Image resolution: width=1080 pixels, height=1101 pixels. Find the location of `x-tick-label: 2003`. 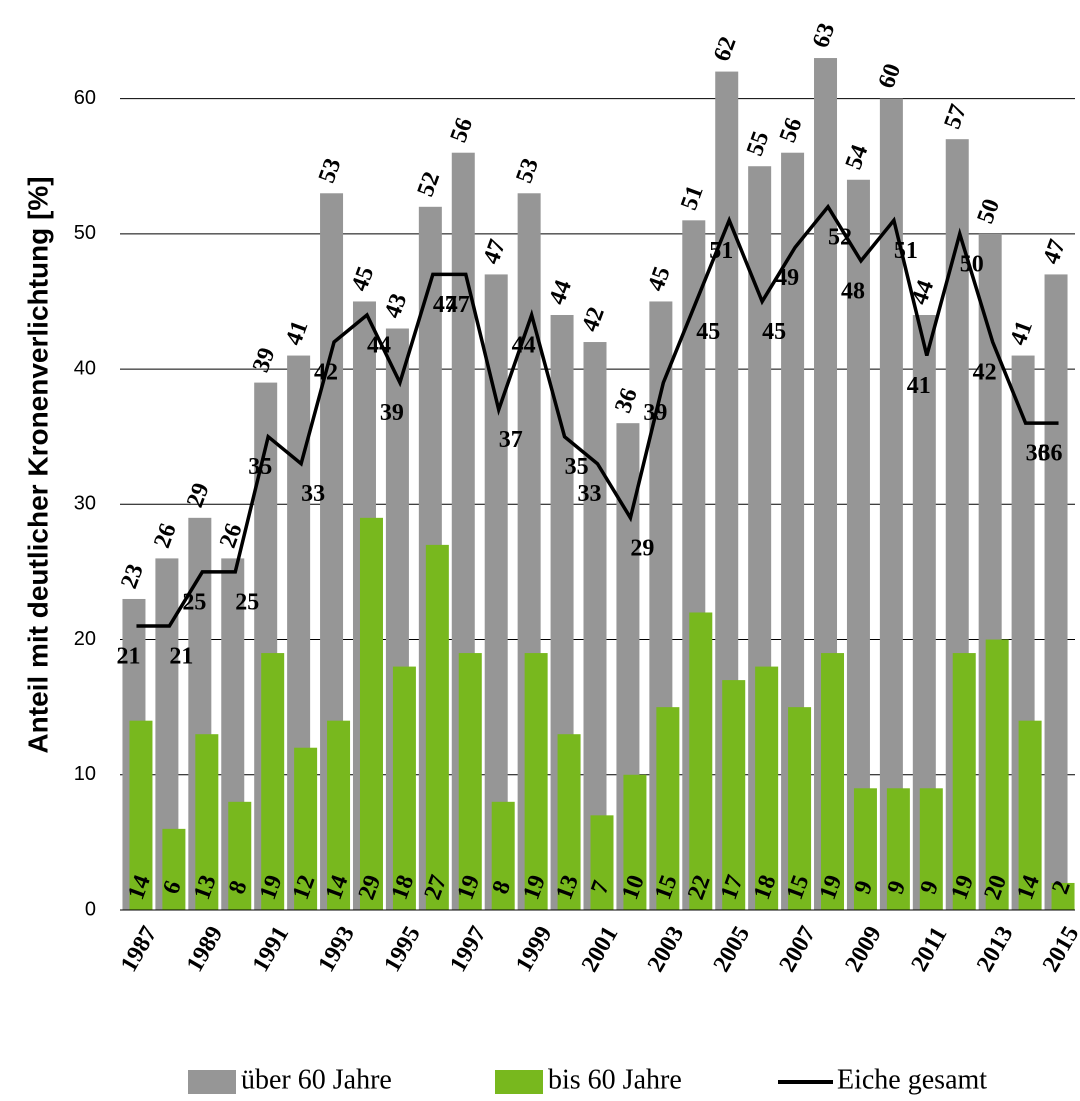

x-tick-label: 2003 is located at coordinates (666, 949).